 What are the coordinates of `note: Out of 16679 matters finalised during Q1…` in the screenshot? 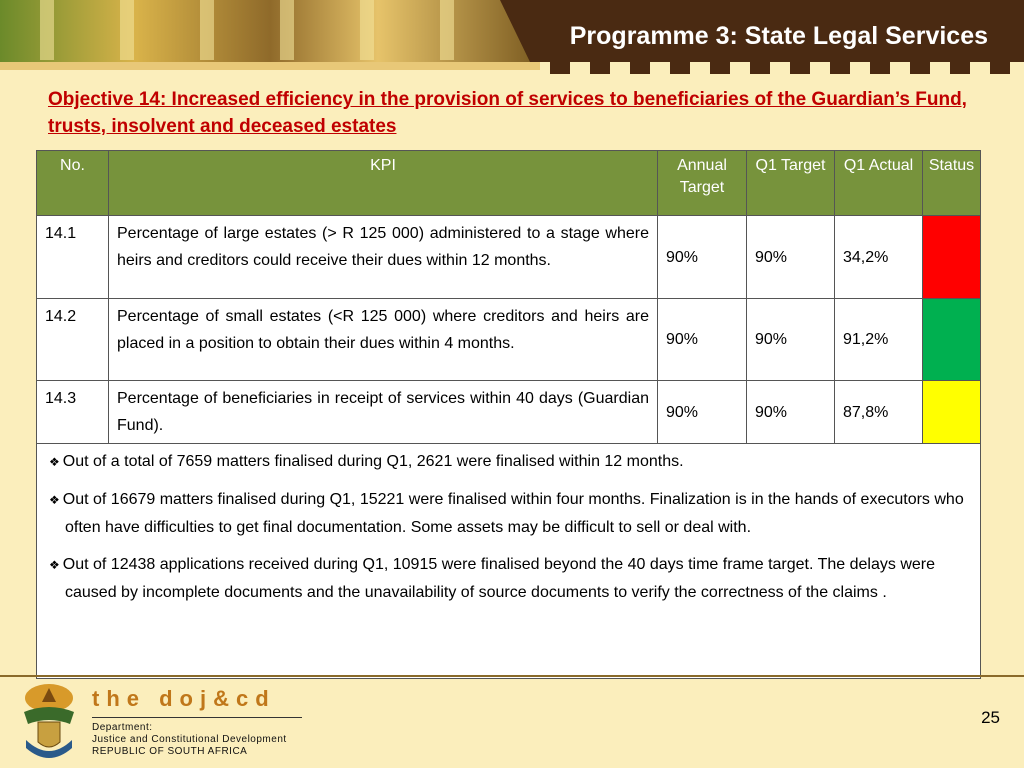 It's located at (509, 513).